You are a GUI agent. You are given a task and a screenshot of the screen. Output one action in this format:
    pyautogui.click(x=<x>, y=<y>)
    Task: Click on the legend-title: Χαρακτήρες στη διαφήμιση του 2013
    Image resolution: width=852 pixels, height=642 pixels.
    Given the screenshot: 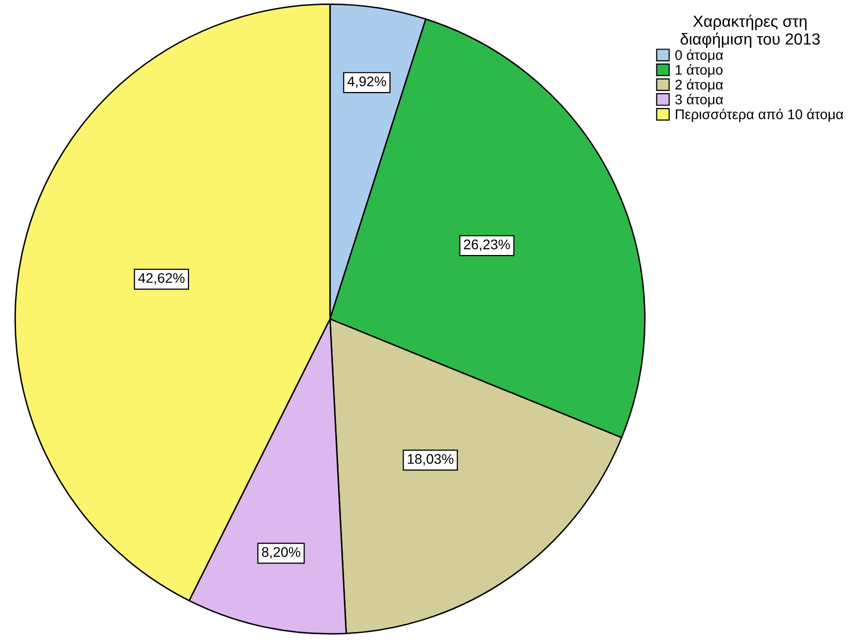 What is the action you would take?
    pyautogui.click(x=750, y=31)
    